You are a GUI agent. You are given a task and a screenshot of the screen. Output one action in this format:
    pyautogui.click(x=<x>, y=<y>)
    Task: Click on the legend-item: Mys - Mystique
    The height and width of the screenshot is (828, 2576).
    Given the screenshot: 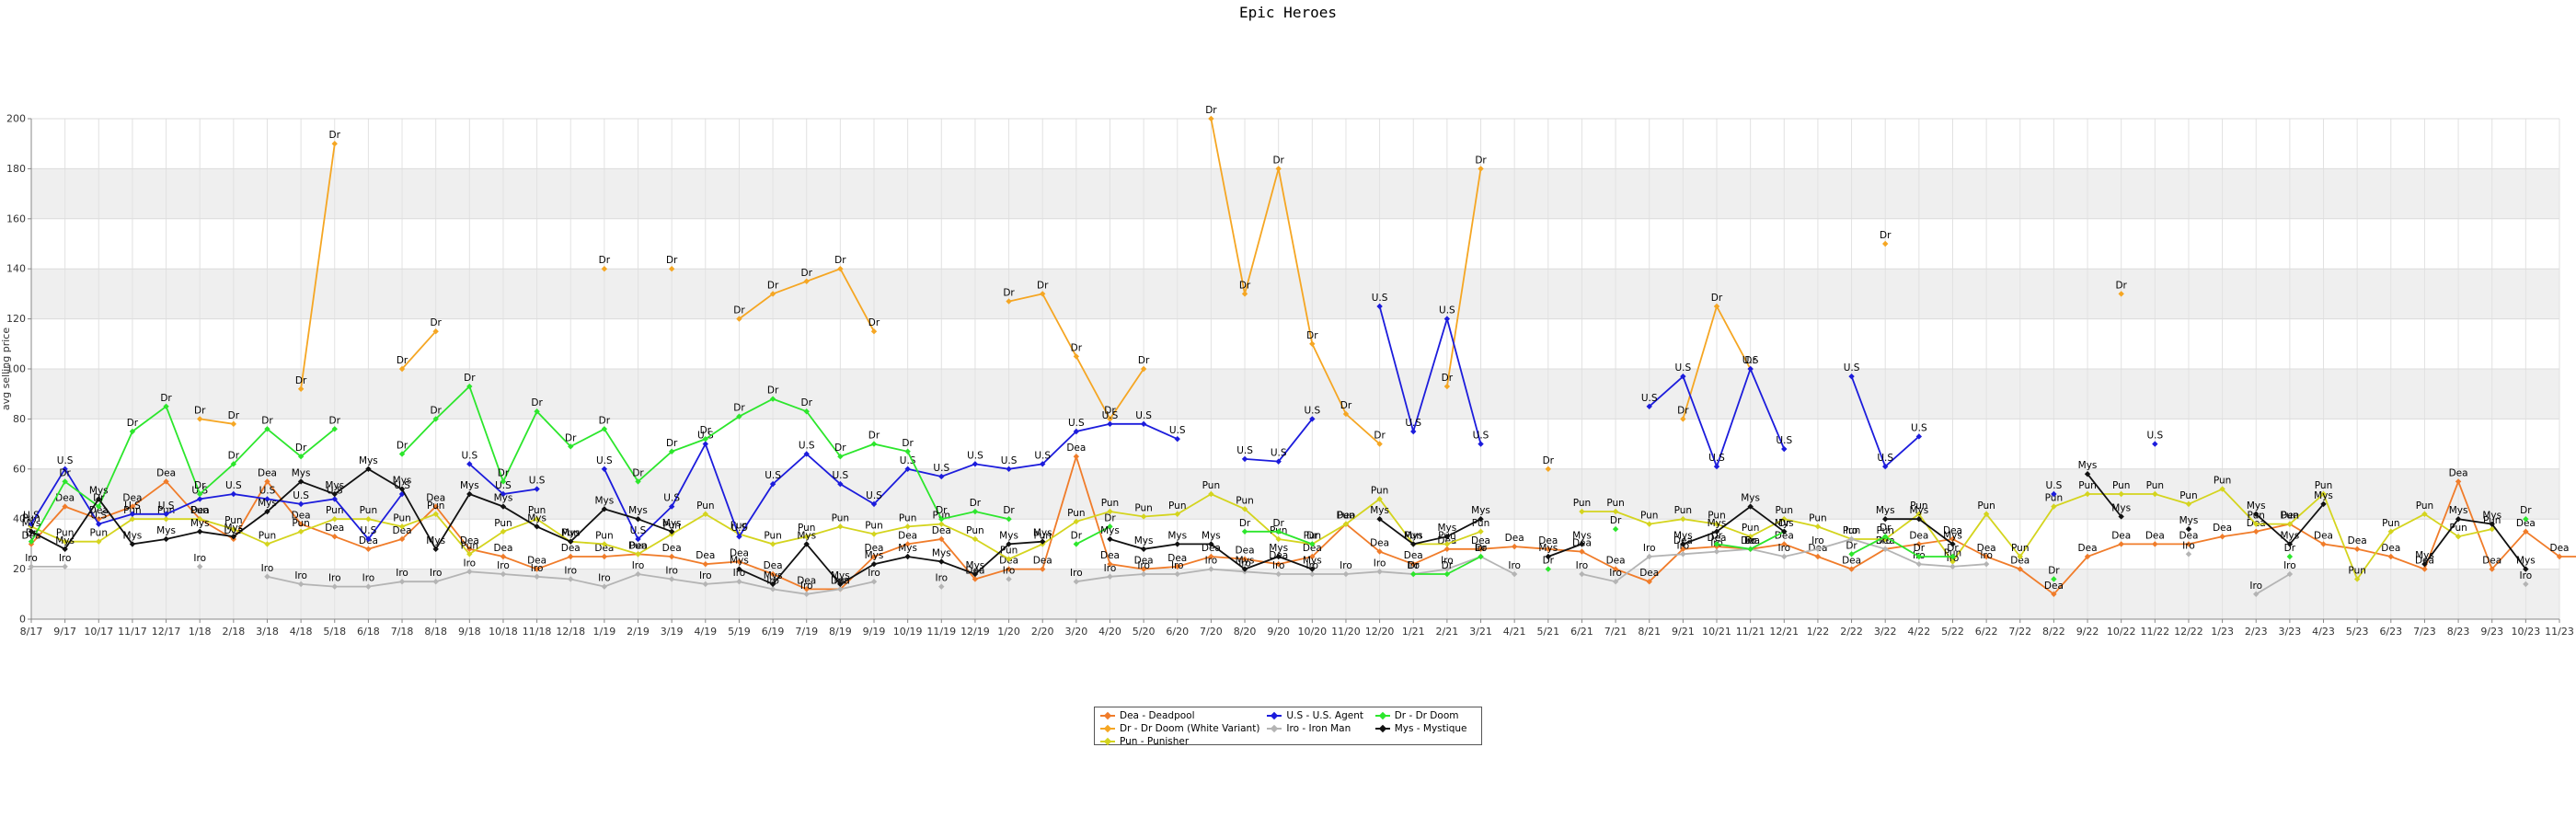 What is the action you would take?
    pyautogui.click(x=1425, y=728)
    